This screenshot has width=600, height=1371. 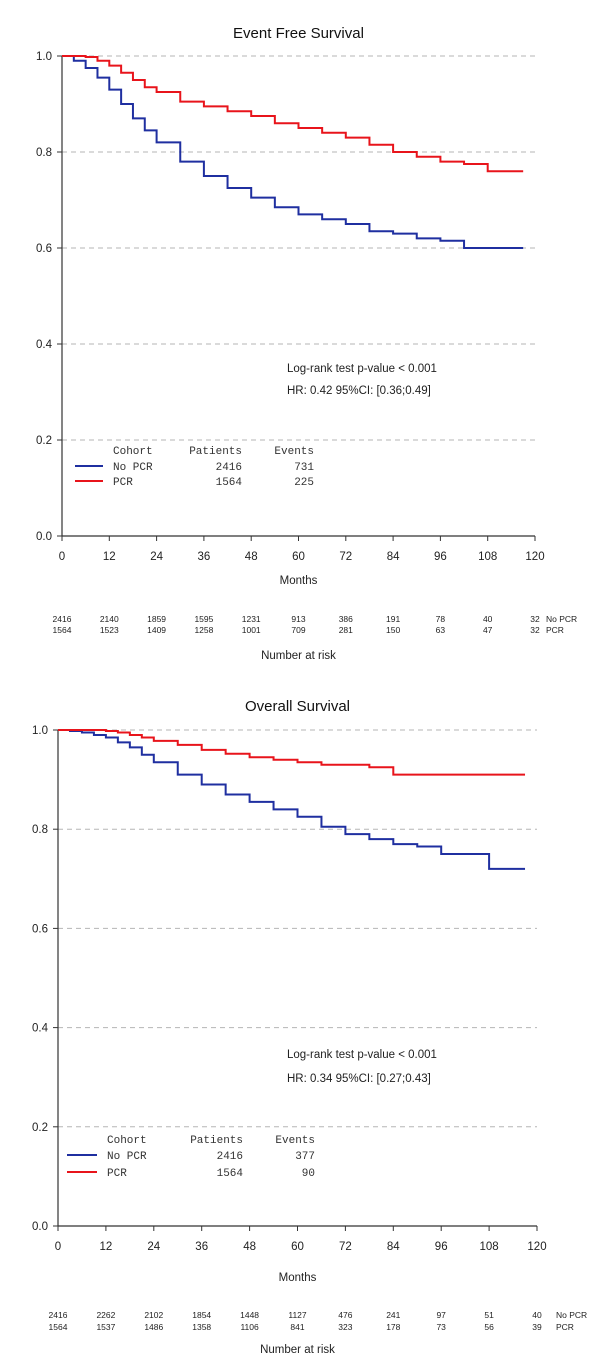 What do you see at coordinates (156, 619) in the screenshot?
I see `risk-value: 1859` at bounding box center [156, 619].